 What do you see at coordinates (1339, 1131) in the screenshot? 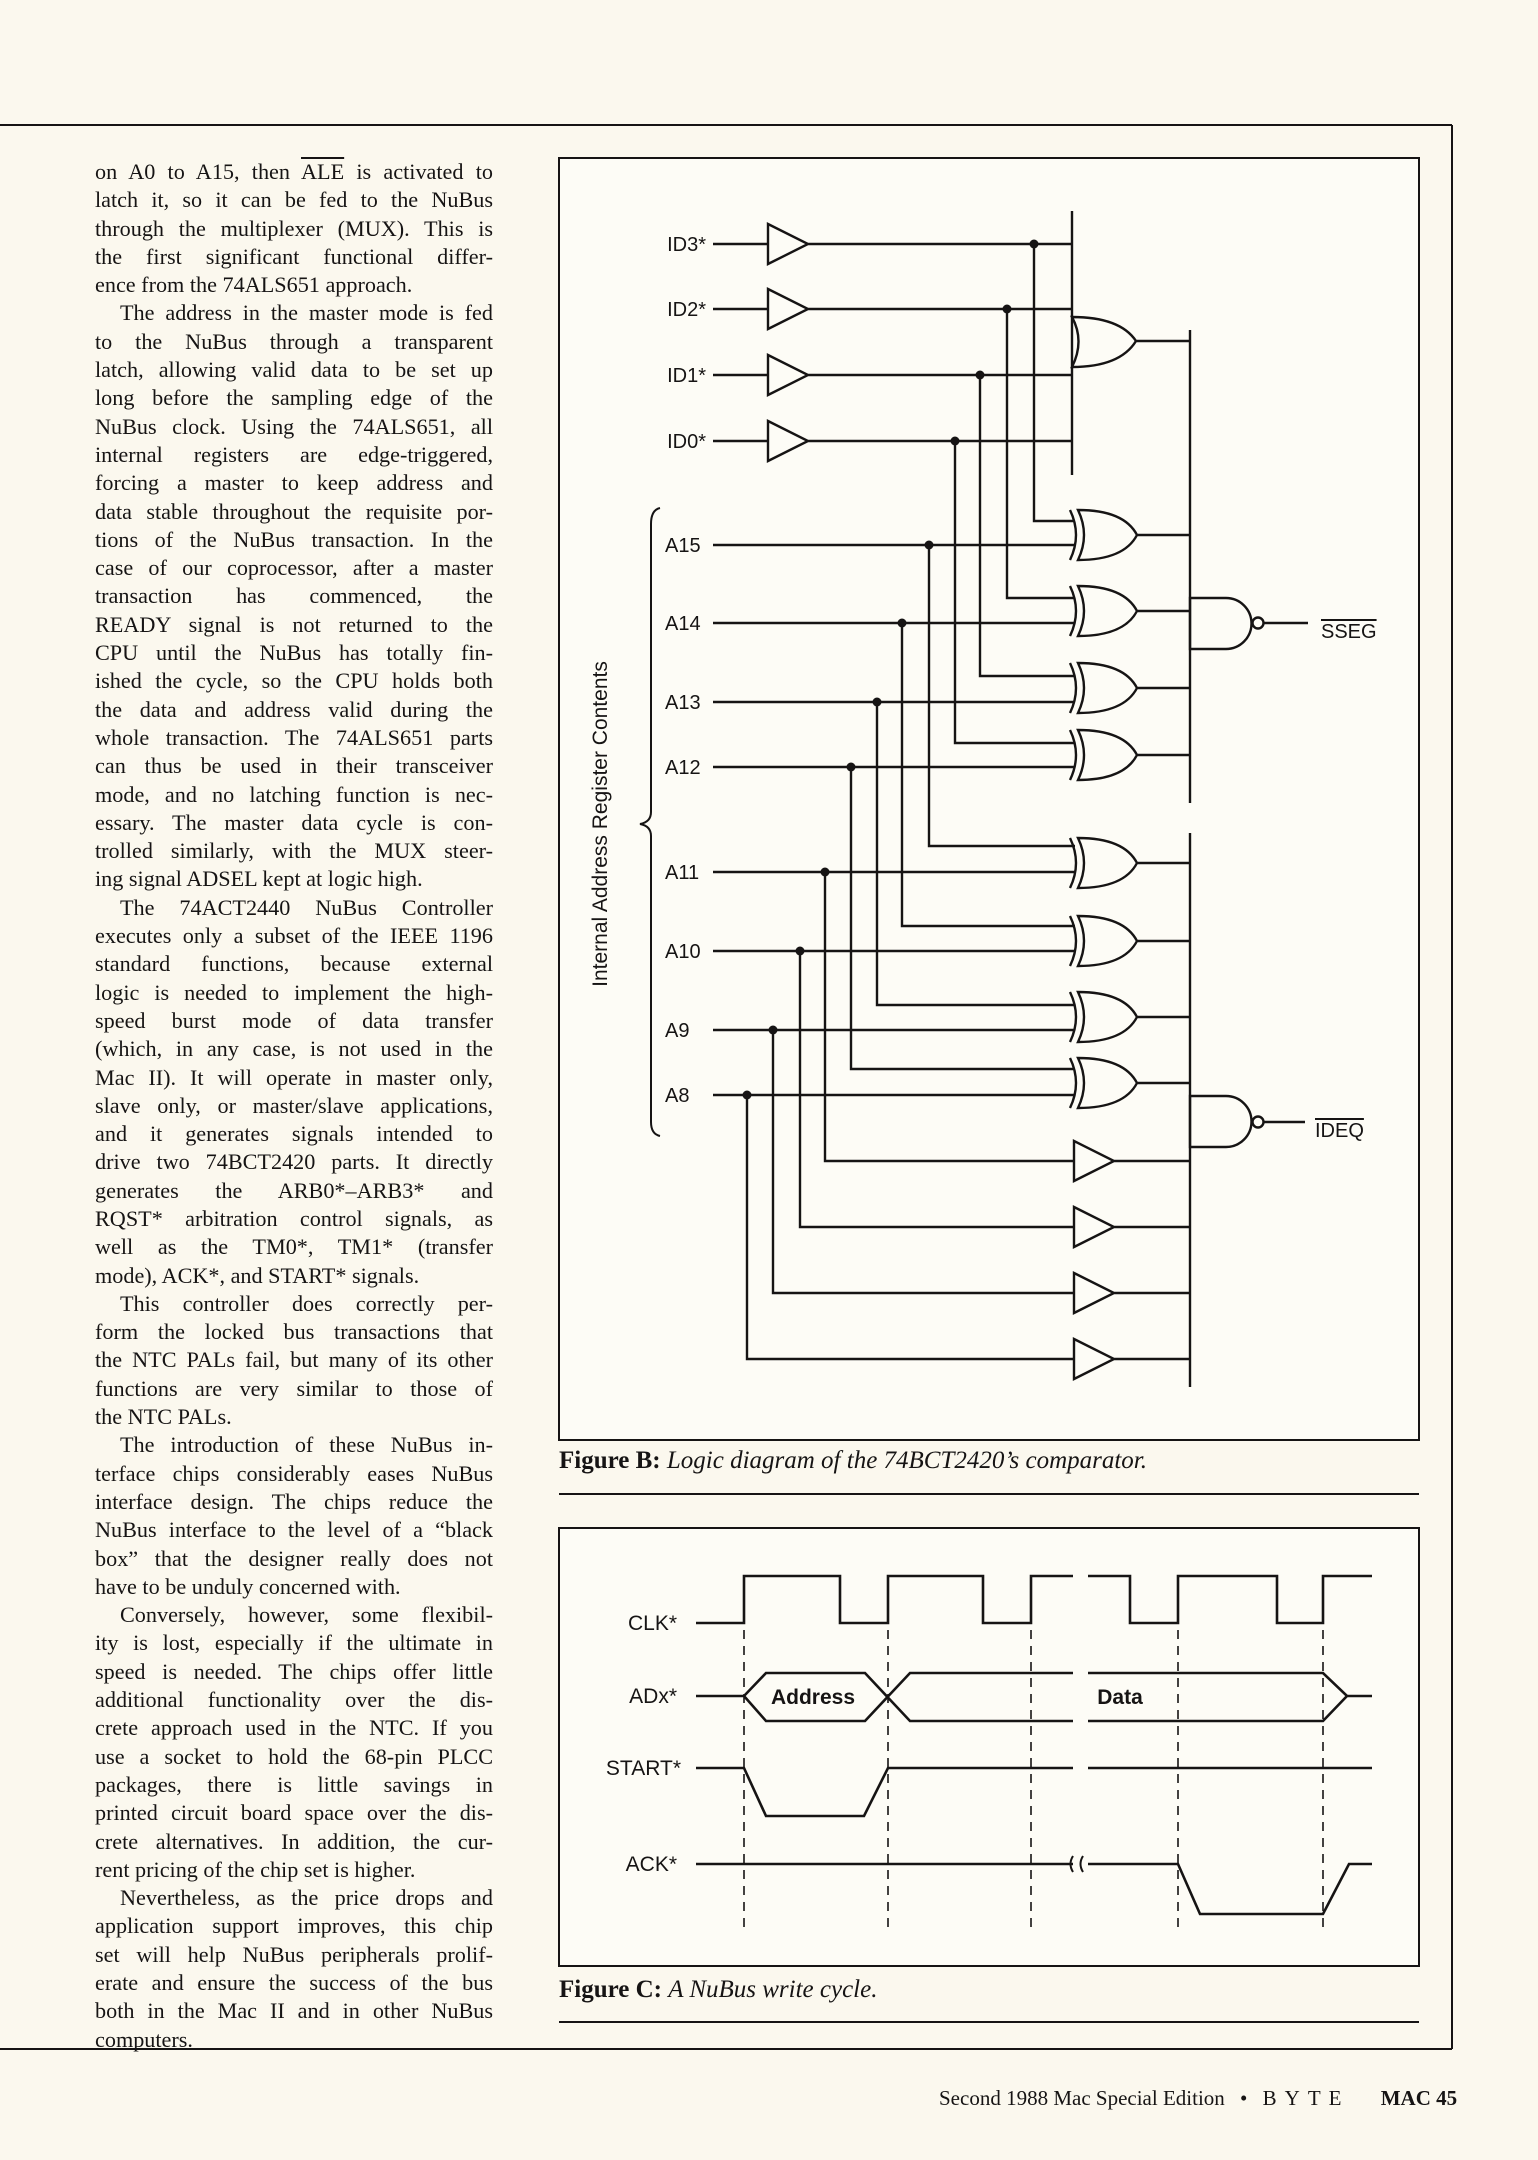
I see `ideq-output-label: IDEQ` at bounding box center [1339, 1131].